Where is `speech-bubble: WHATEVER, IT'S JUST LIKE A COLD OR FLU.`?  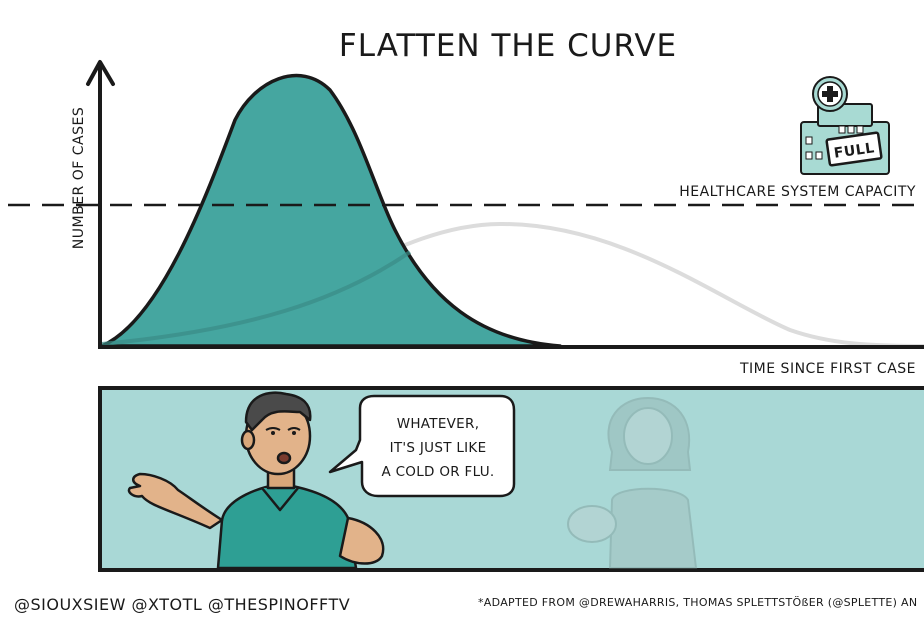 speech-bubble: WHATEVER, IT'S JUST LIKE A COLD OR FLU. is located at coordinates (422, 446).